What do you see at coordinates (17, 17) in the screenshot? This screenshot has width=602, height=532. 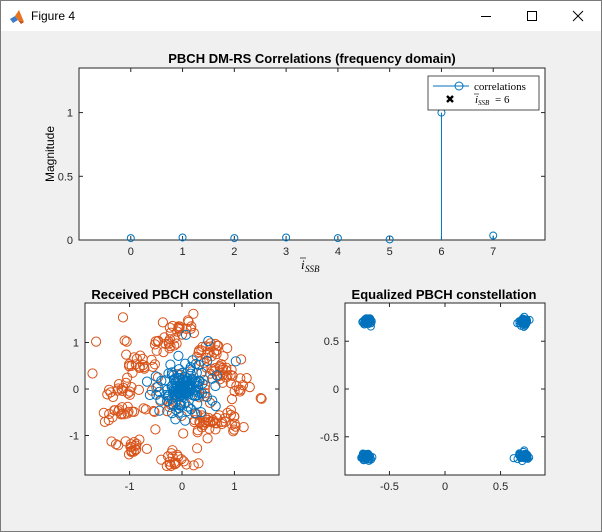 I see `matlab-figure-icon` at bounding box center [17, 17].